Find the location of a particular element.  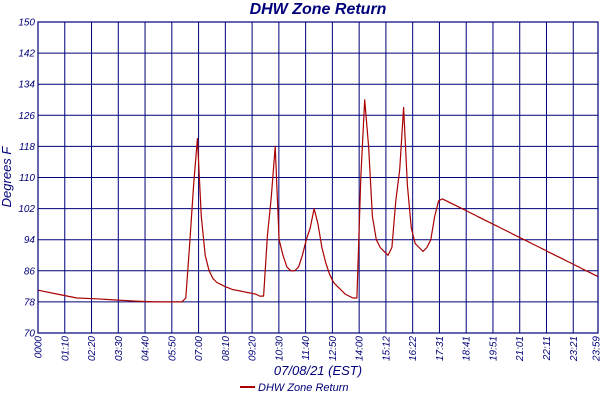

x-tick-label: 07:00 is located at coordinates (199, 348).